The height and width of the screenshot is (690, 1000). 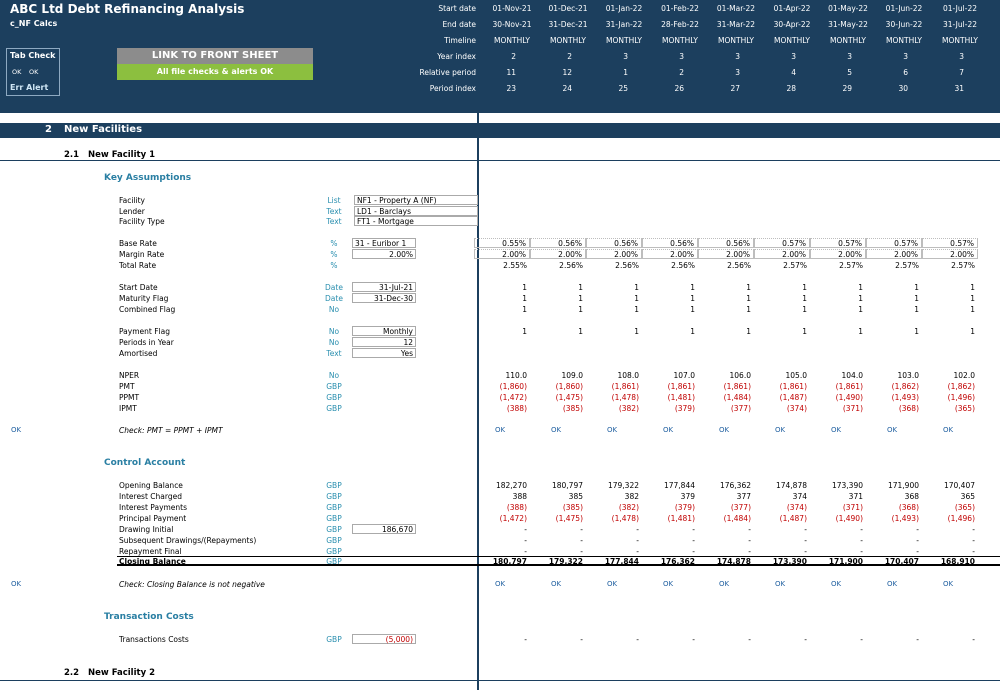 What do you see at coordinates (384, 247) in the screenshot?
I see `base-rate-input: 31 - Euribor 1 mth` at bounding box center [384, 247].